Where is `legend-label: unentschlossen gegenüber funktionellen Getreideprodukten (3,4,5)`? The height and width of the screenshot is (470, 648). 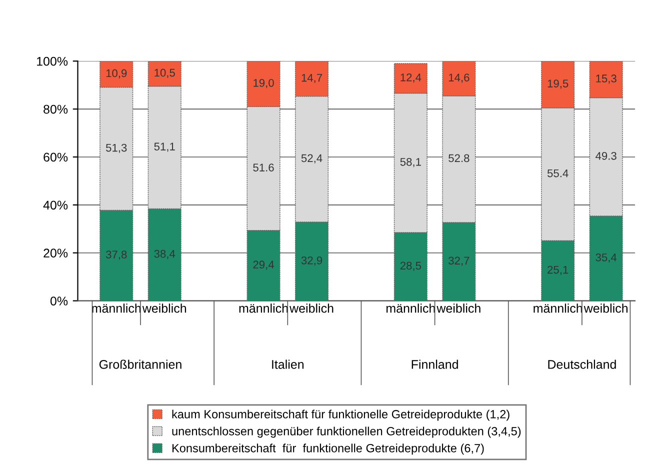
legend-label: unentschlossen gegenüber funktionellen Getreideprodukten (3,4,5) is located at coordinates (346, 432).